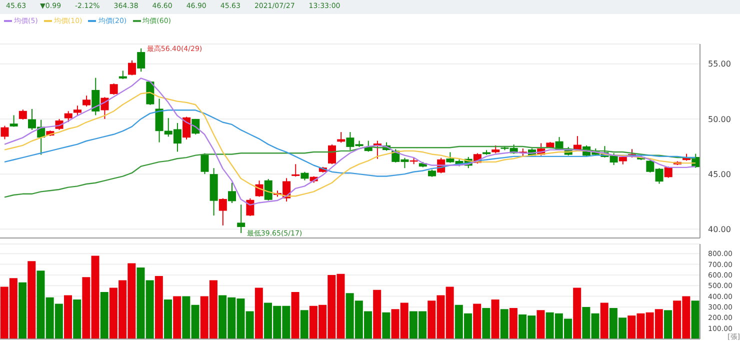  I want to click on y-tick-label: 50.00, so click(719, 119).